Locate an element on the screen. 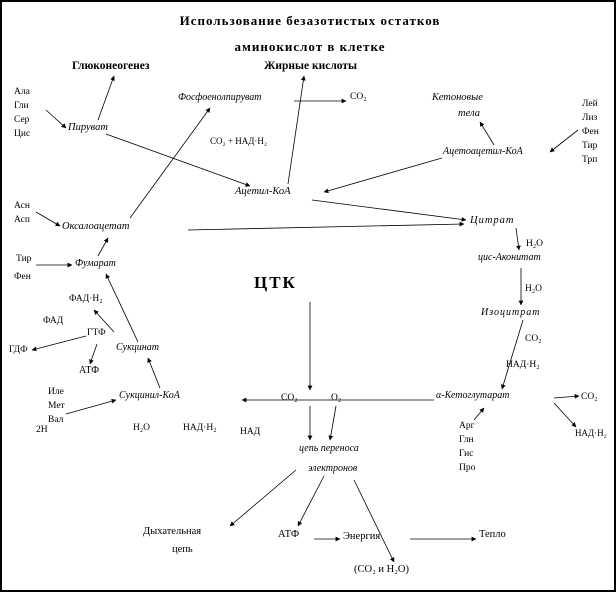 The width and height of the screenshot is (616, 592). aa-left-ile: Иле is located at coordinates (56, 392).